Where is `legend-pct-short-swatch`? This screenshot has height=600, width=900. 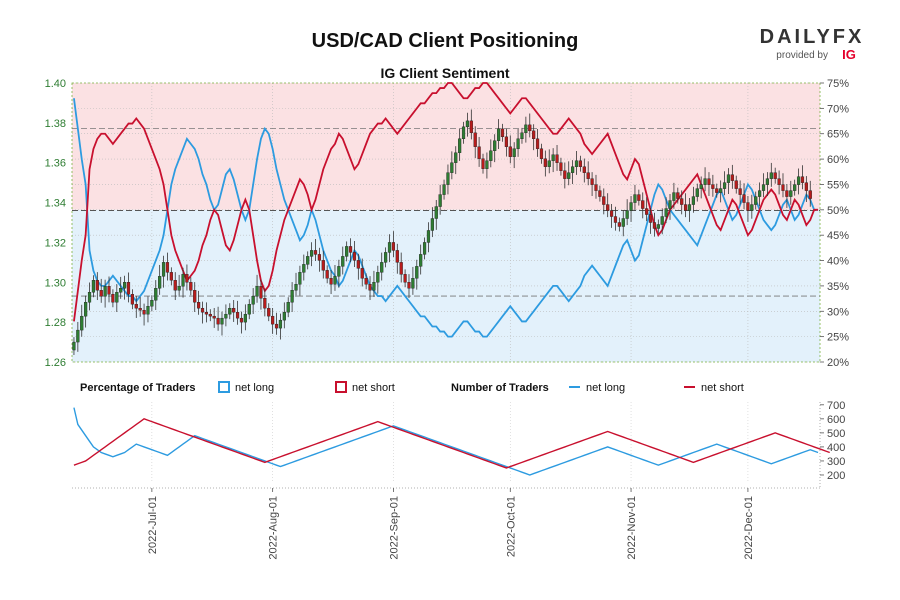
legend-pct-short-swatch is located at coordinates (341, 387).